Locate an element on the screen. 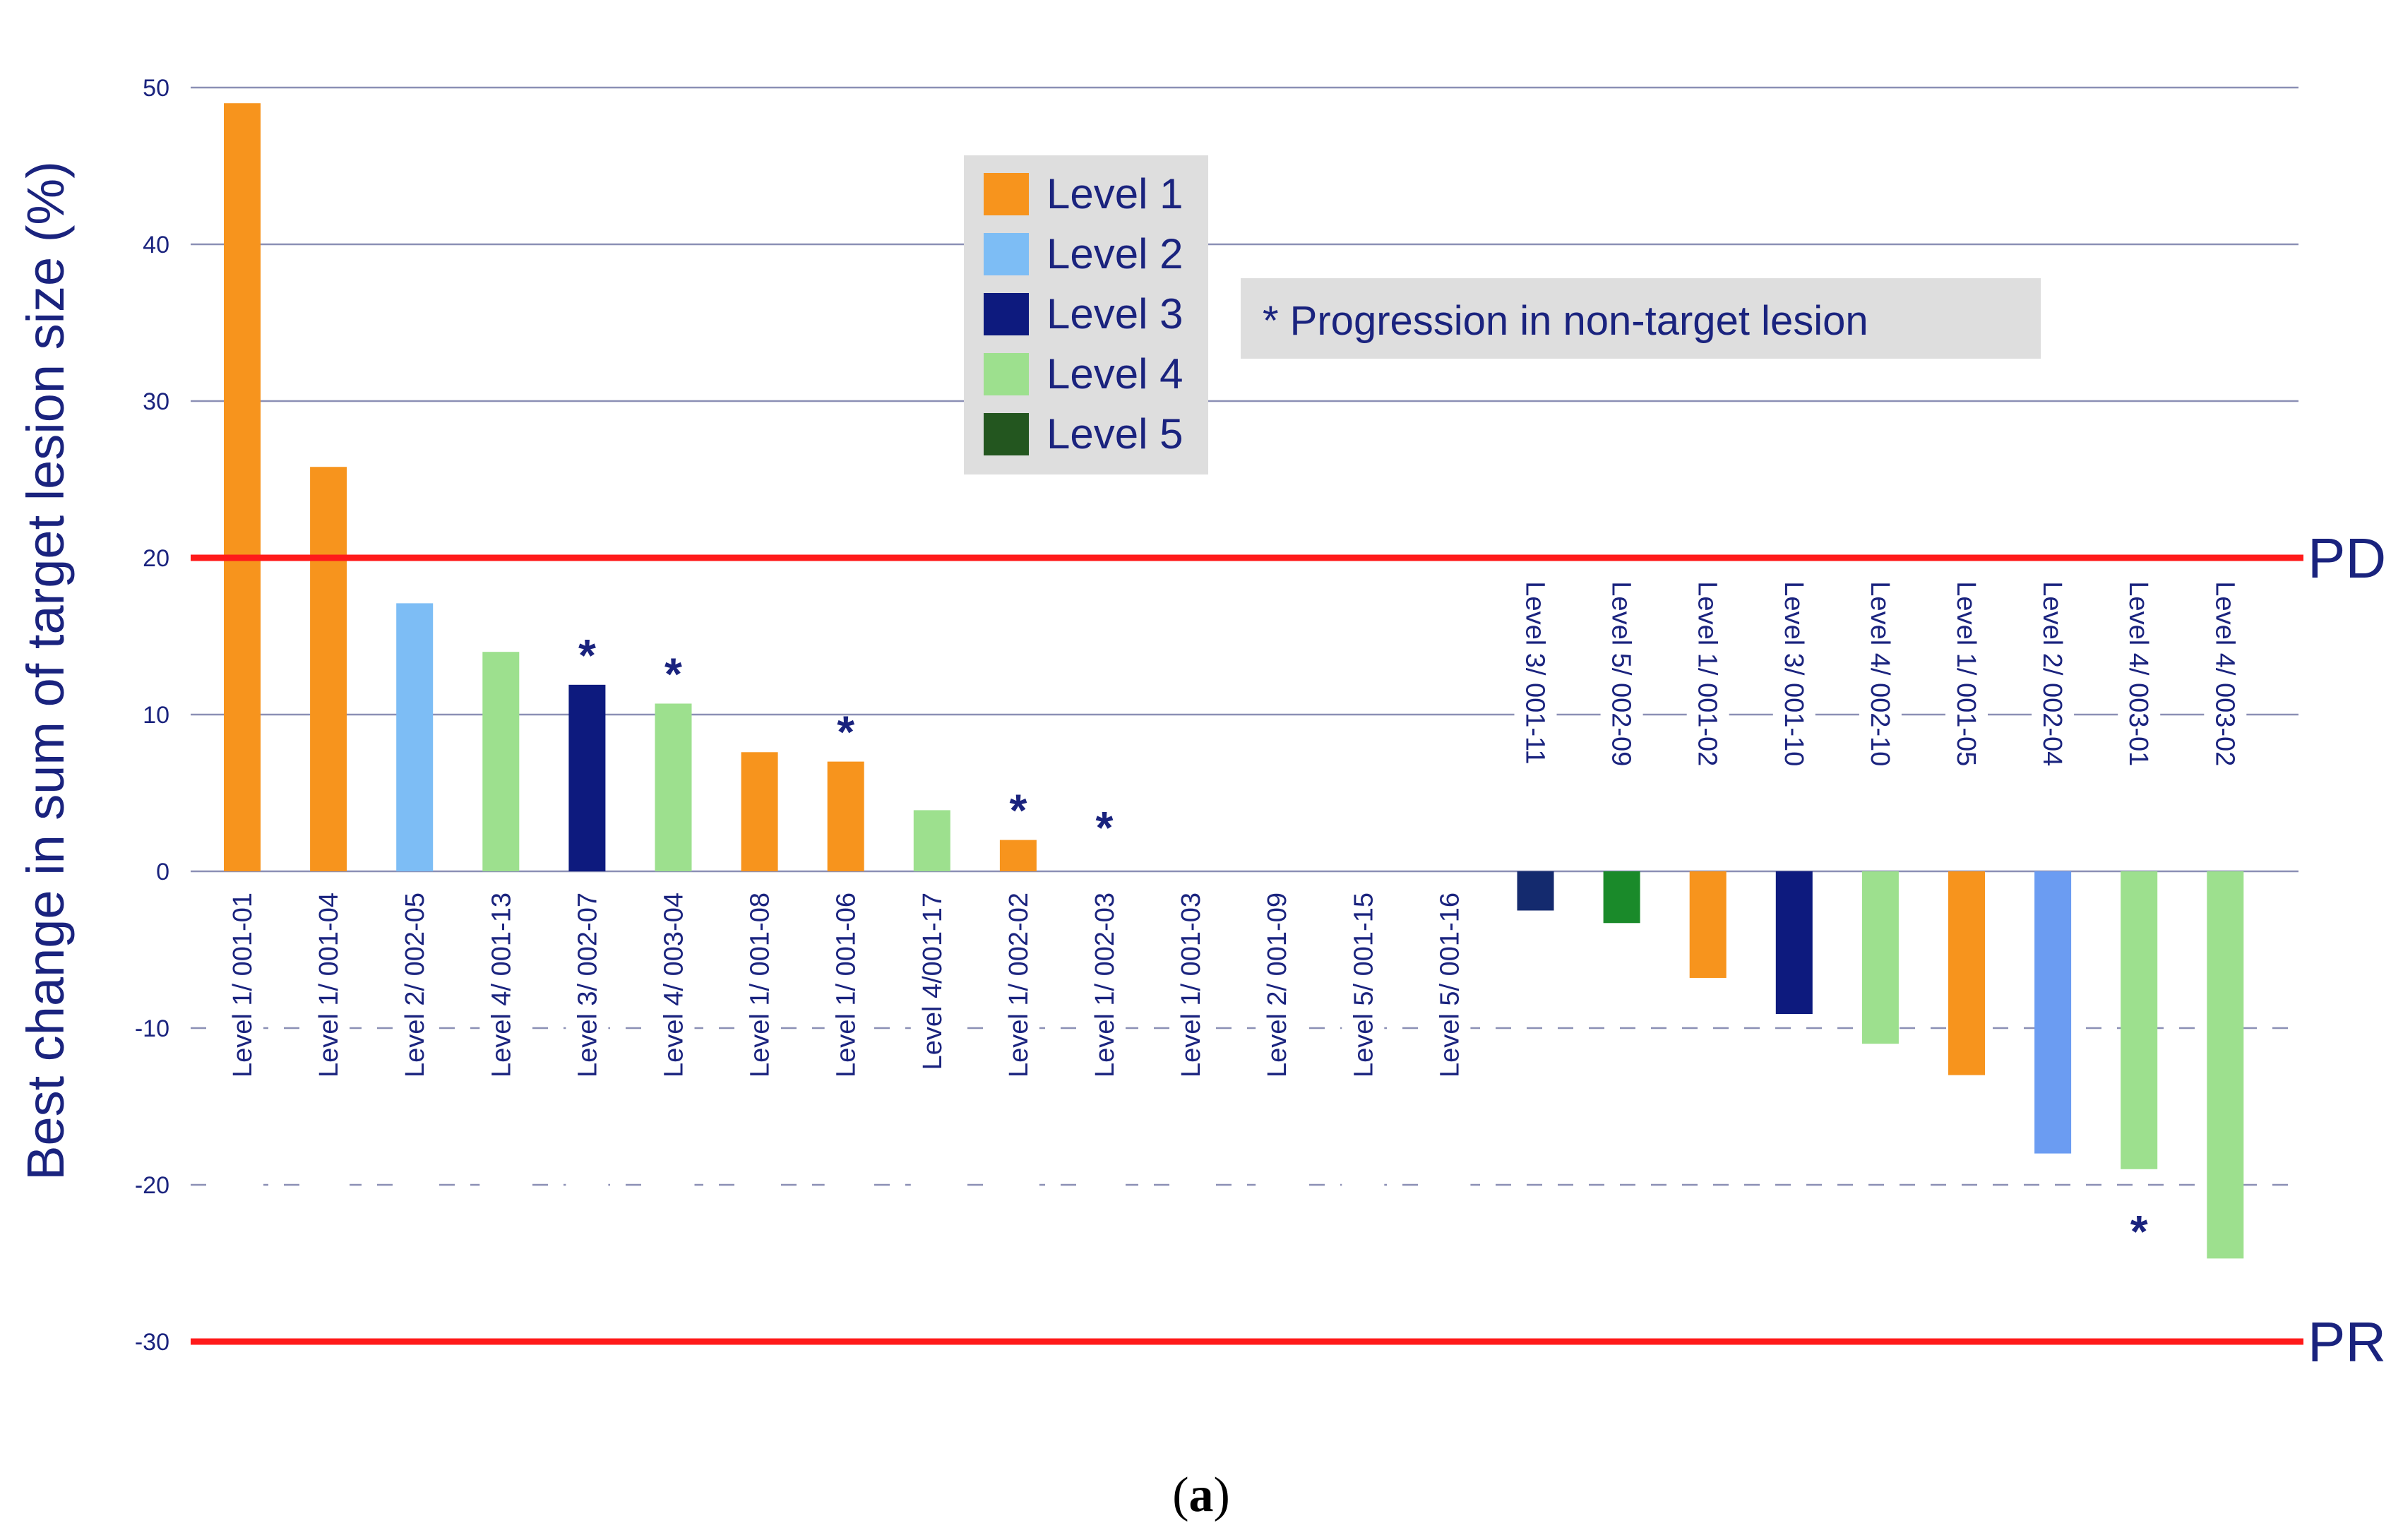  category-label: Level 4/ 003-02 is located at coordinates (2224, 673).